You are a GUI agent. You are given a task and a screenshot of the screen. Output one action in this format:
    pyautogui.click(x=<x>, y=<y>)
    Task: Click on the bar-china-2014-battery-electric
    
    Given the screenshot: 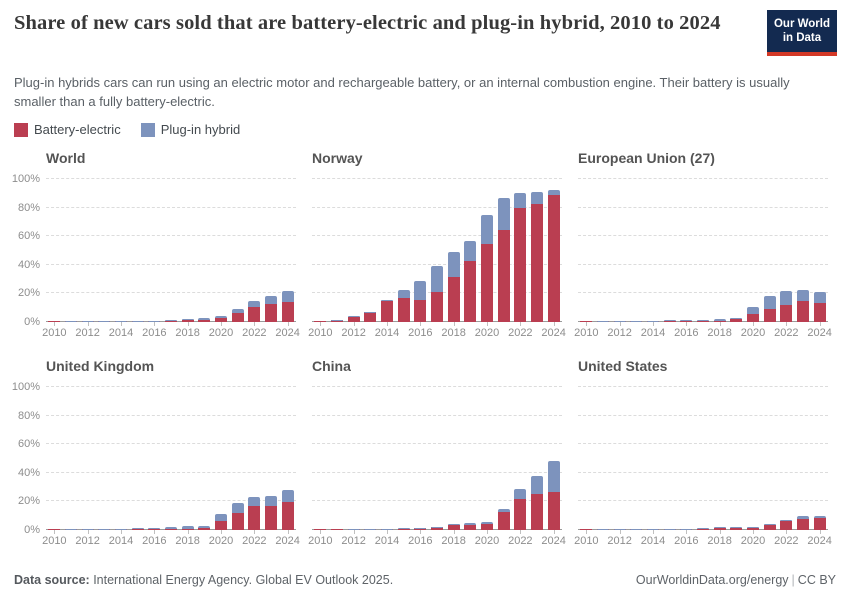 What is the action you would take?
    pyautogui.click(x=387, y=529)
    